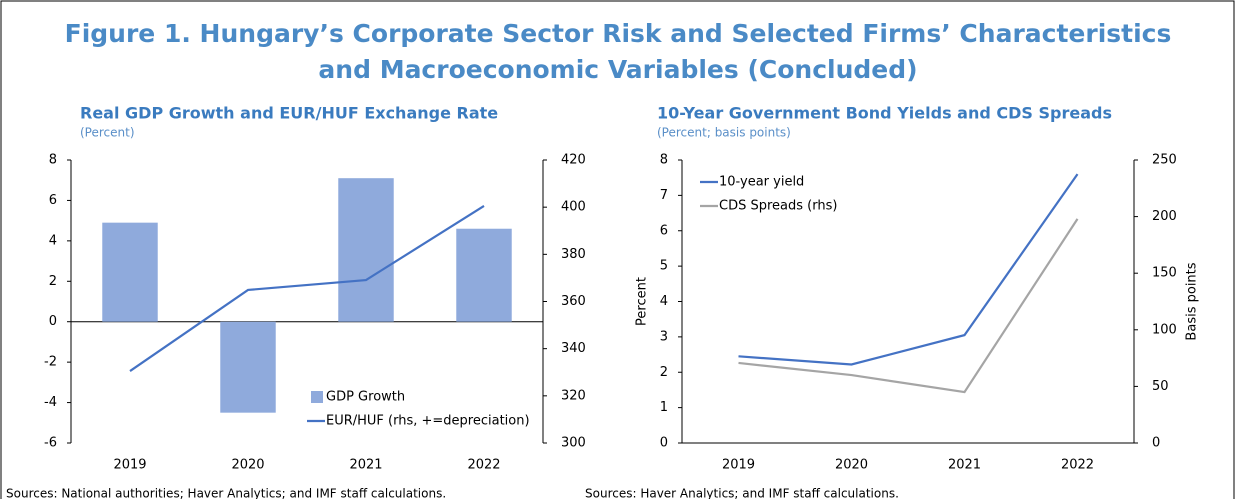  I want to click on y2-tick-label: 0, so click(1156, 443).